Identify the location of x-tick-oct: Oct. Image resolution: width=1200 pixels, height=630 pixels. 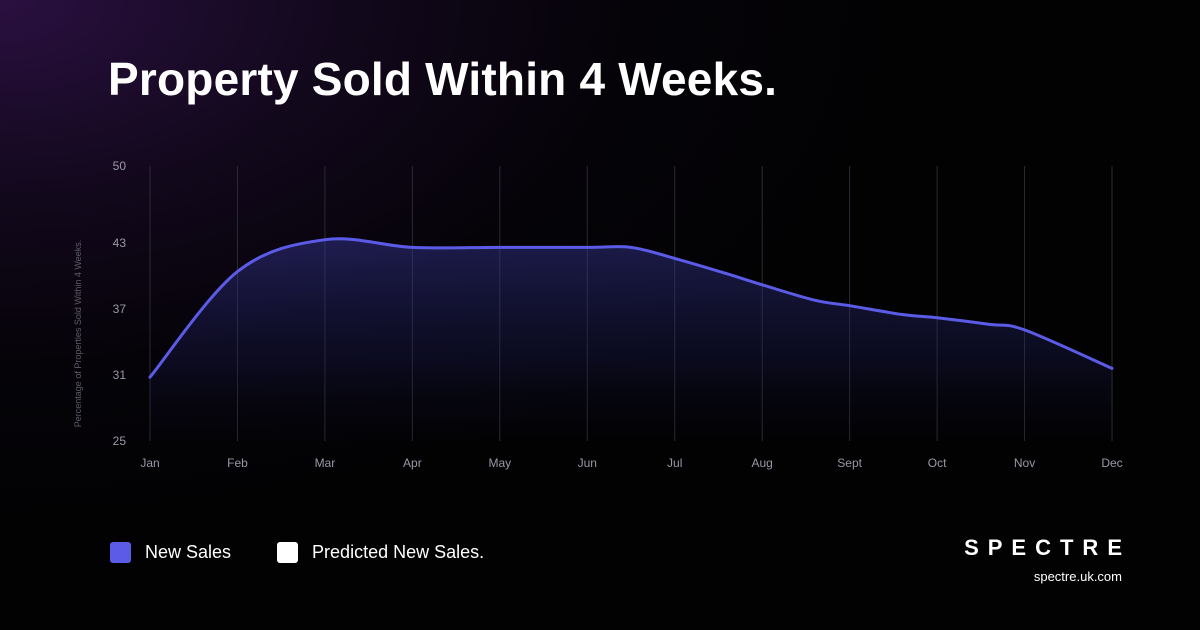
(937, 463).